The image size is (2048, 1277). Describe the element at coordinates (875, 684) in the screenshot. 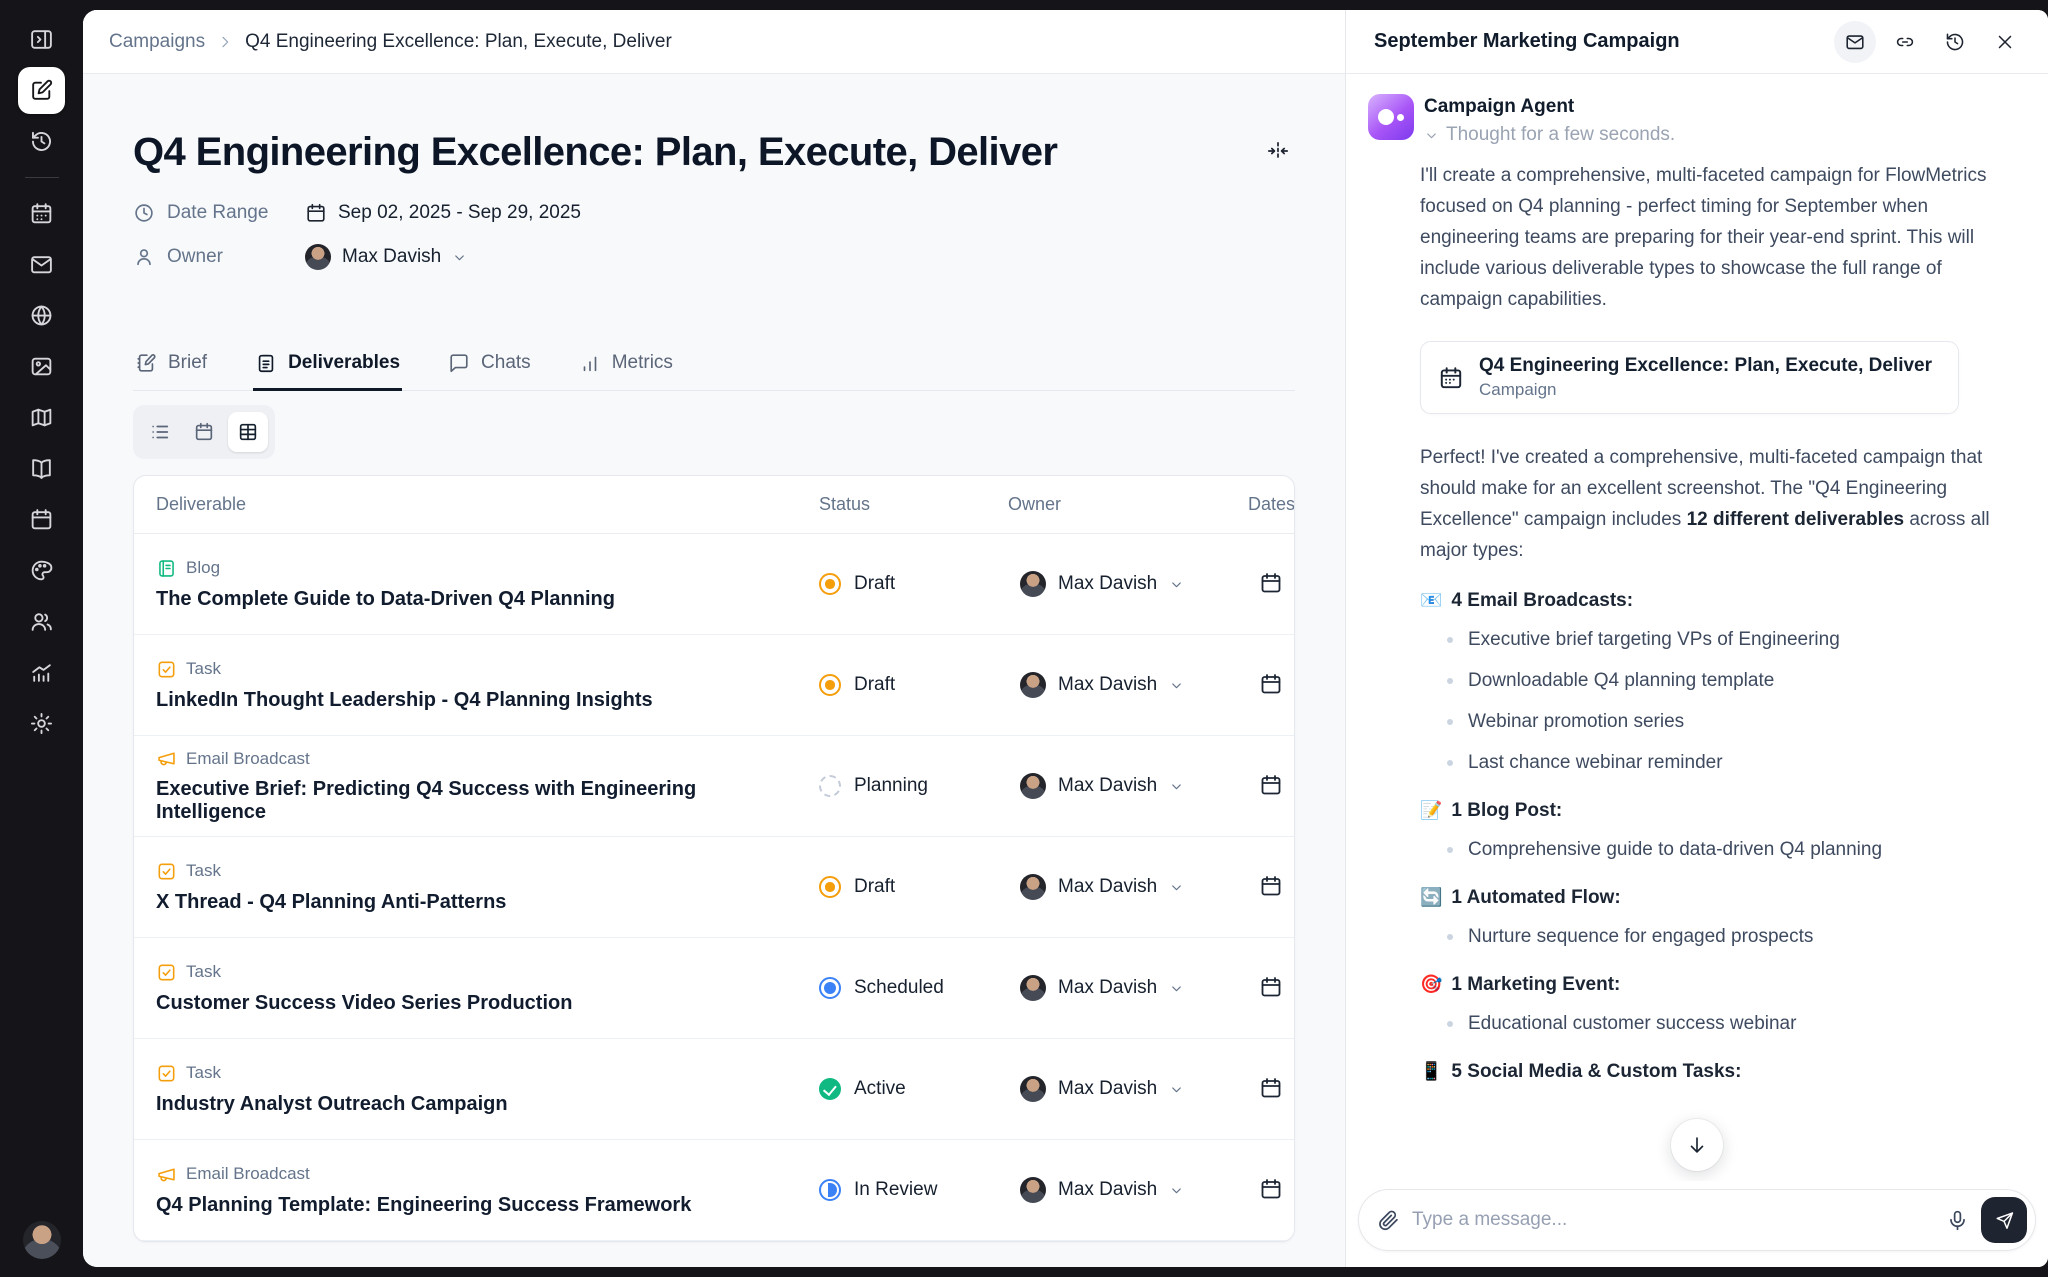

I see `status-label: Draft` at that location.